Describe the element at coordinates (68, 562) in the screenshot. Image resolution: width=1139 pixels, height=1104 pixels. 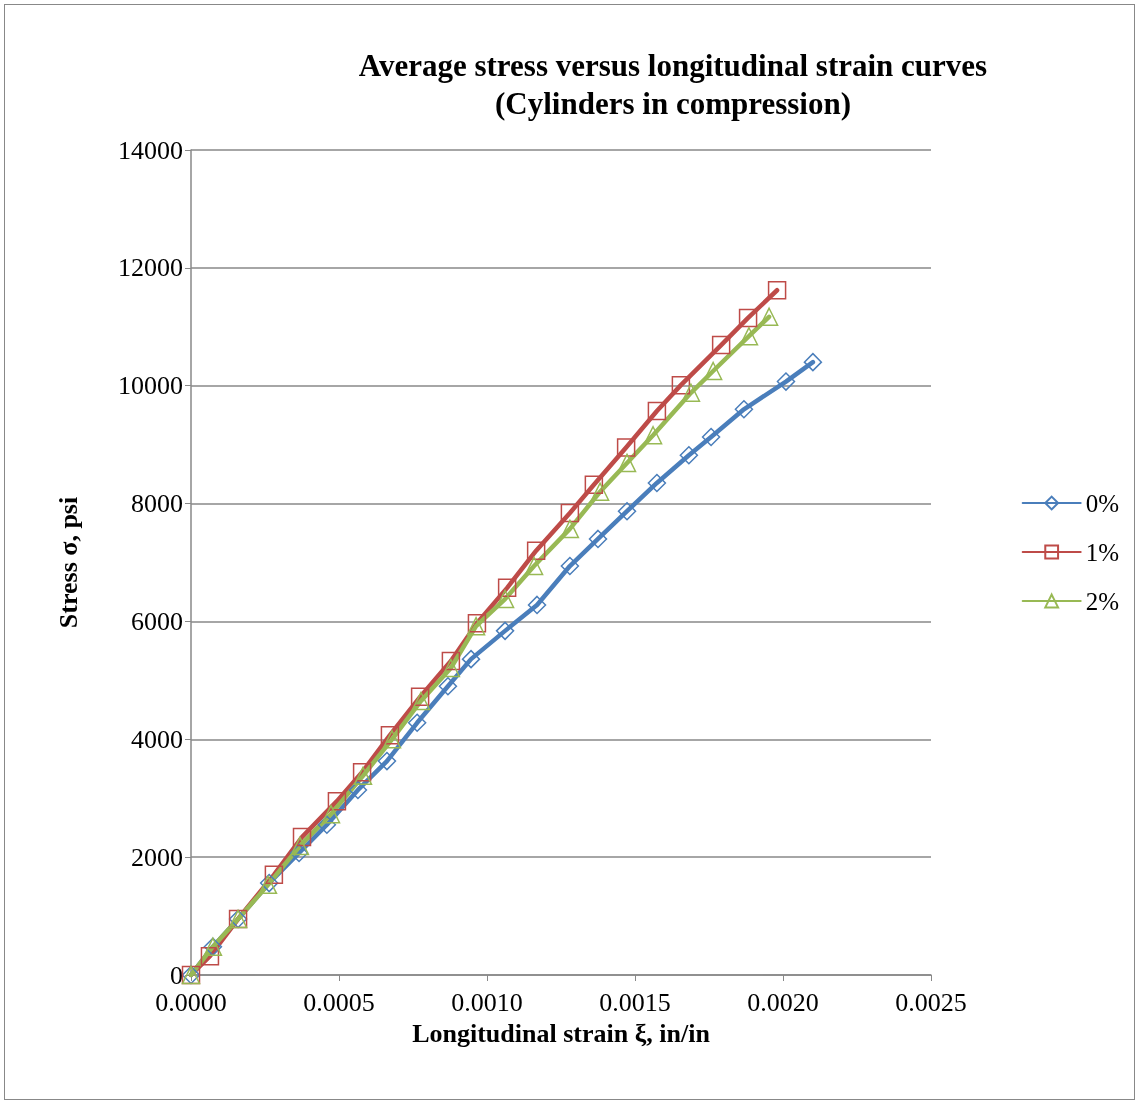
I see `y-axis-title: Stress σ, psi` at that location.